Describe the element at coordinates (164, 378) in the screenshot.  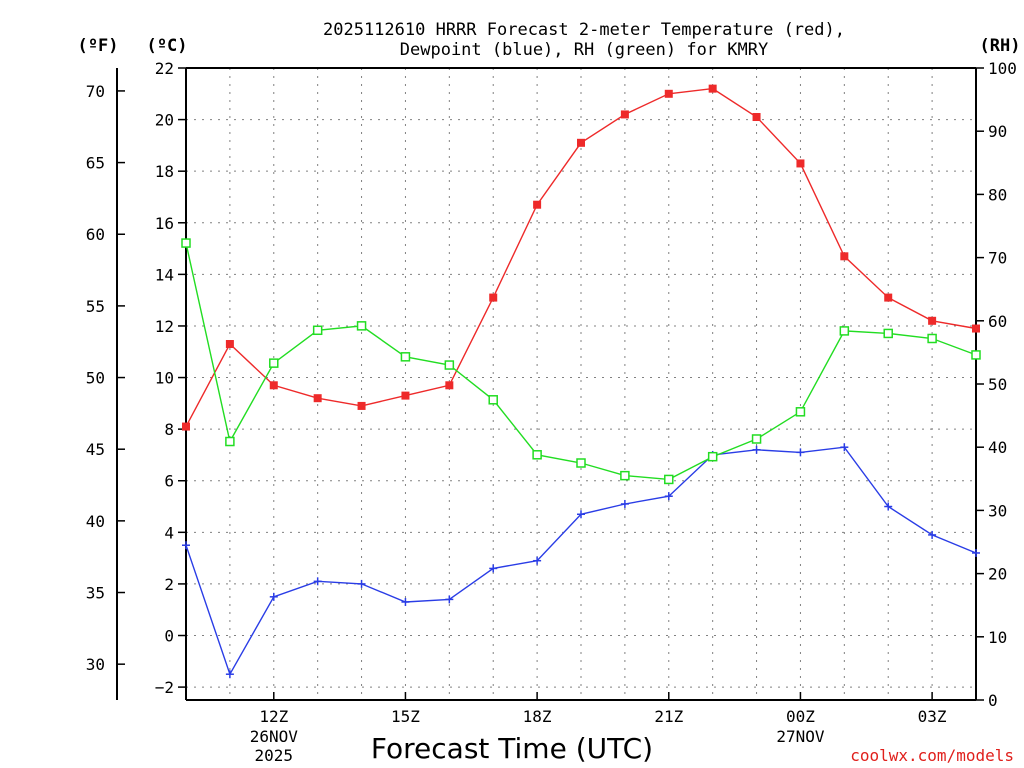
I see `celsius-tick-label: 10` at that location.